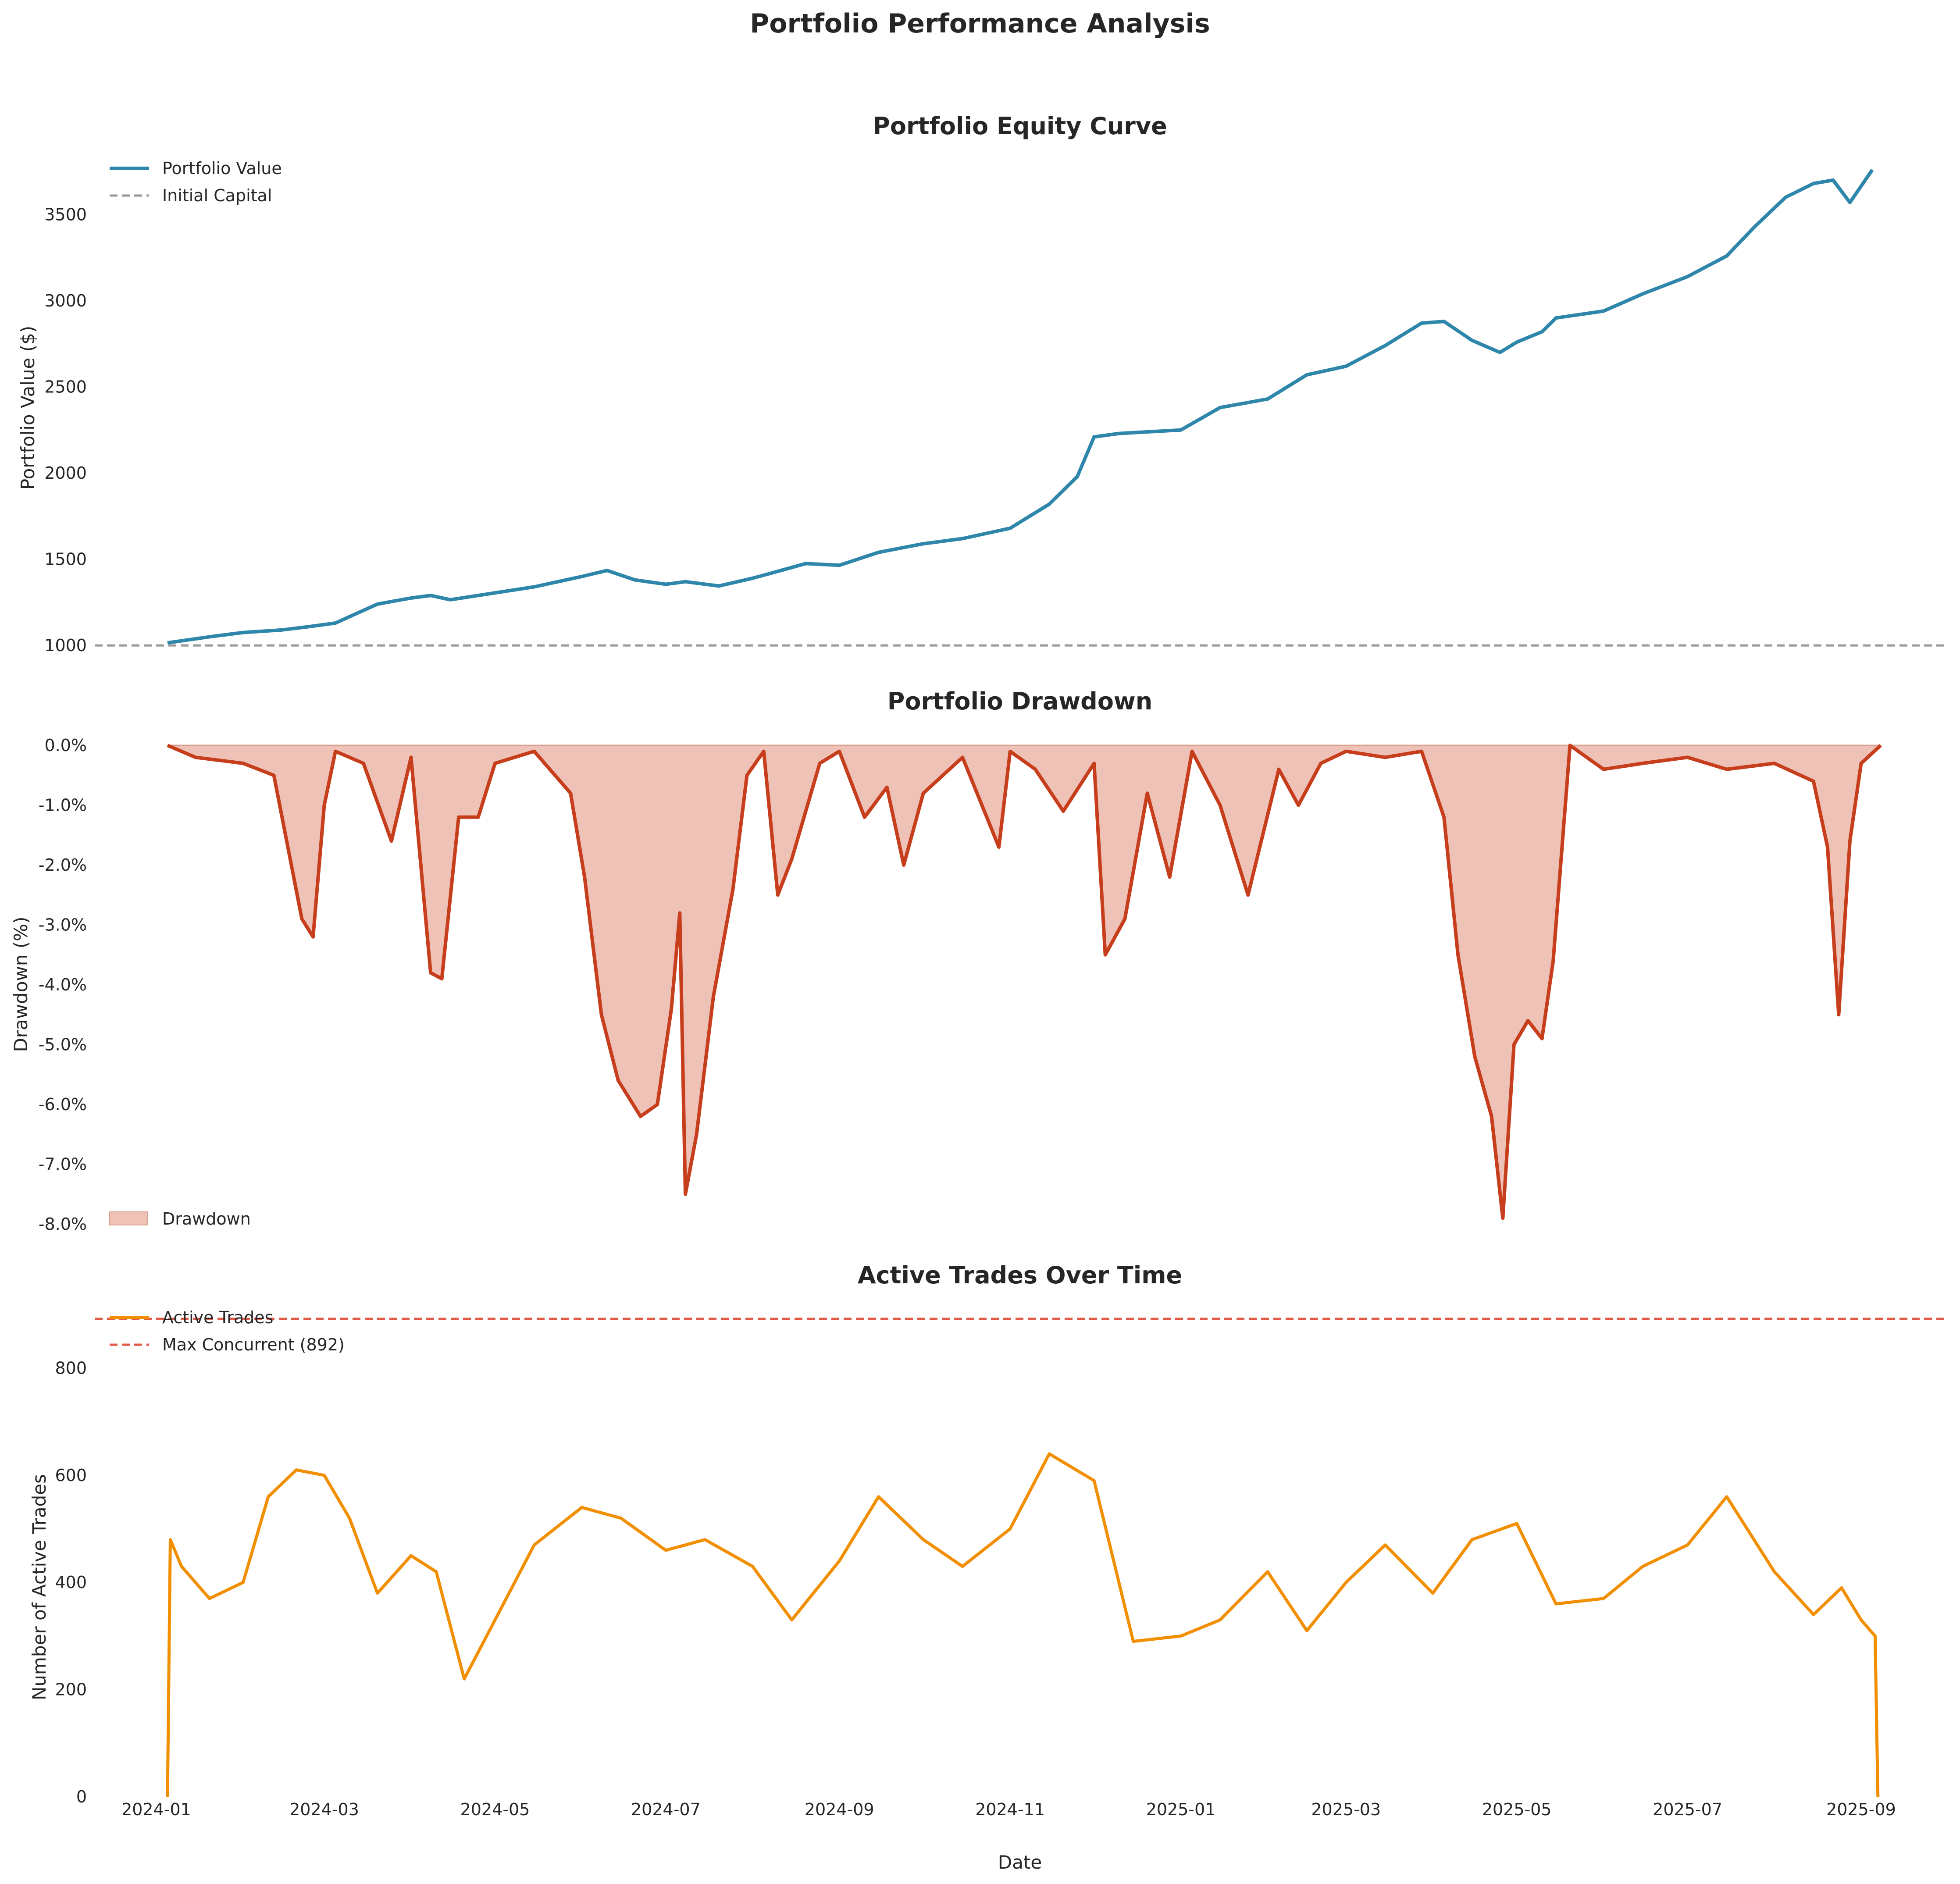 Image resolution: width=1960 pixels, height=1884 pixels. I want to click on equity-title: Portfolio Equity Curve, so click(1020, 126).